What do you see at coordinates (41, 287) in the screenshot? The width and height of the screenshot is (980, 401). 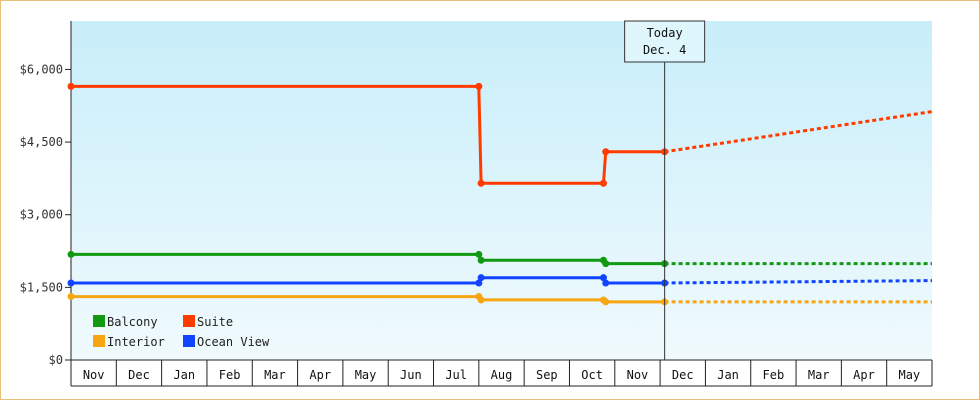 I see `y-tick-label: $1,500` at bounding box center [41, 287].